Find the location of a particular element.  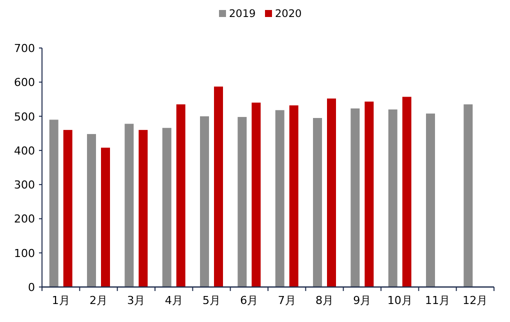

x-tick-label: 10月 is located at coordinates (399, 300).